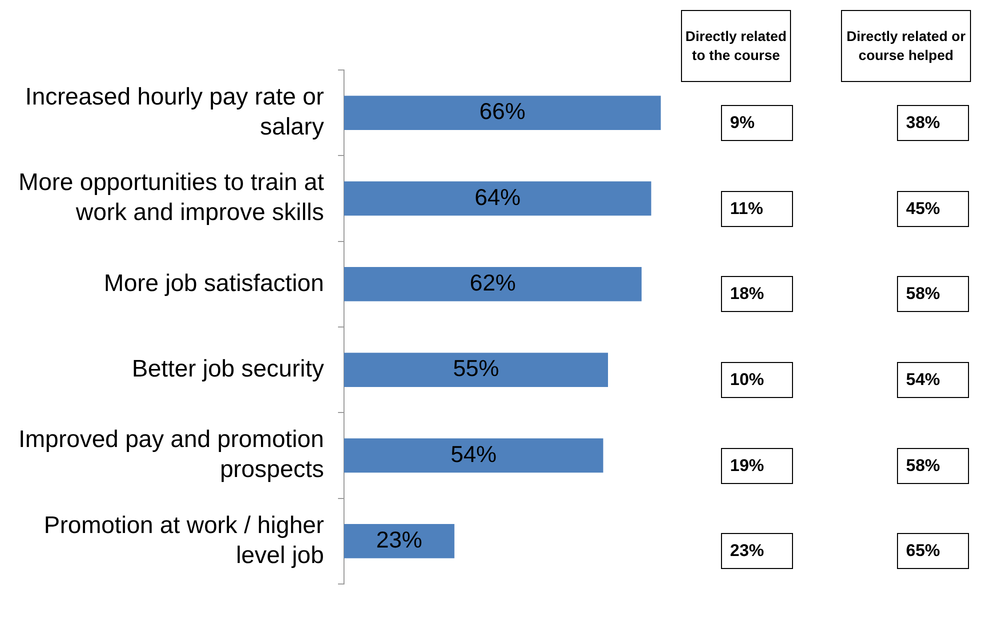  I want to click on data-label: 66%, so click(502, 111).